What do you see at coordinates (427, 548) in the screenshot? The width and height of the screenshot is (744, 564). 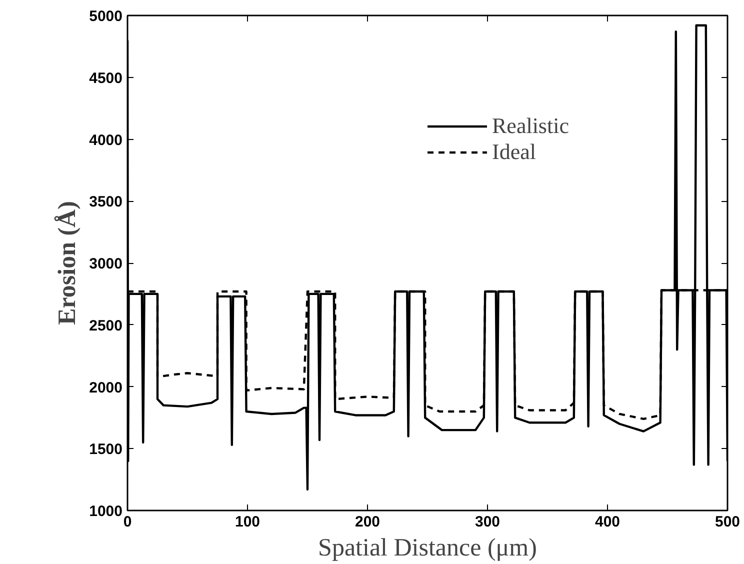 I see `x-axis-title: Spatial Distance (μm)` at bounding box center [427, 548].